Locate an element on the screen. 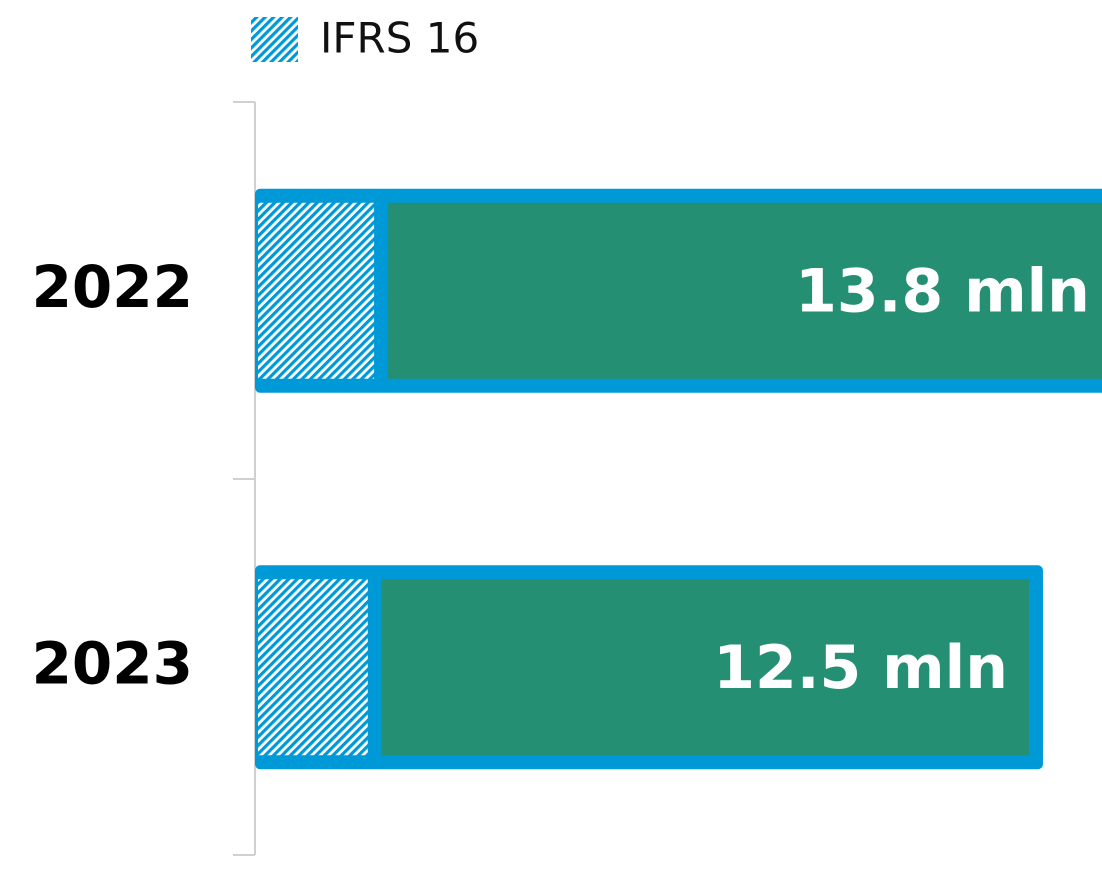 This screenshot has width=1102, height=871. y-tick-label: 2023 is located at coordinates (112, 663).